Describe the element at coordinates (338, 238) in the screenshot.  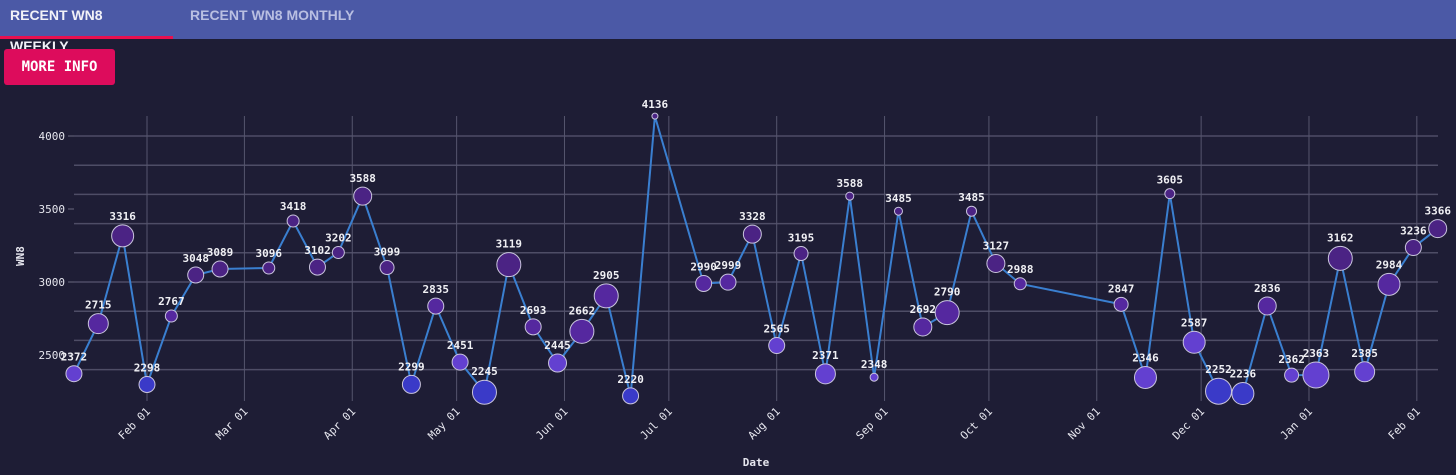
I see `data-label: 3202` at that location.